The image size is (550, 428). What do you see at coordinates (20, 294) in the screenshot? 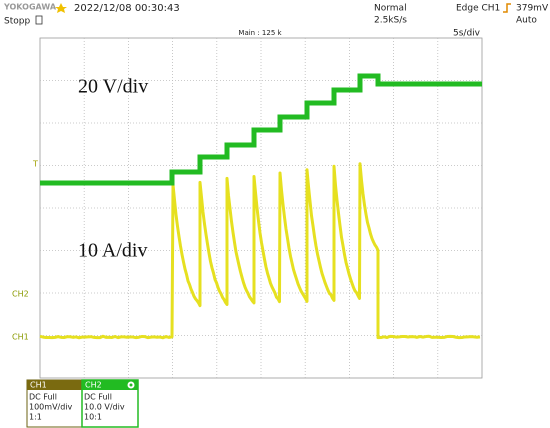
I see `ch2-marker: CH2` at bounding box center [20, 294].